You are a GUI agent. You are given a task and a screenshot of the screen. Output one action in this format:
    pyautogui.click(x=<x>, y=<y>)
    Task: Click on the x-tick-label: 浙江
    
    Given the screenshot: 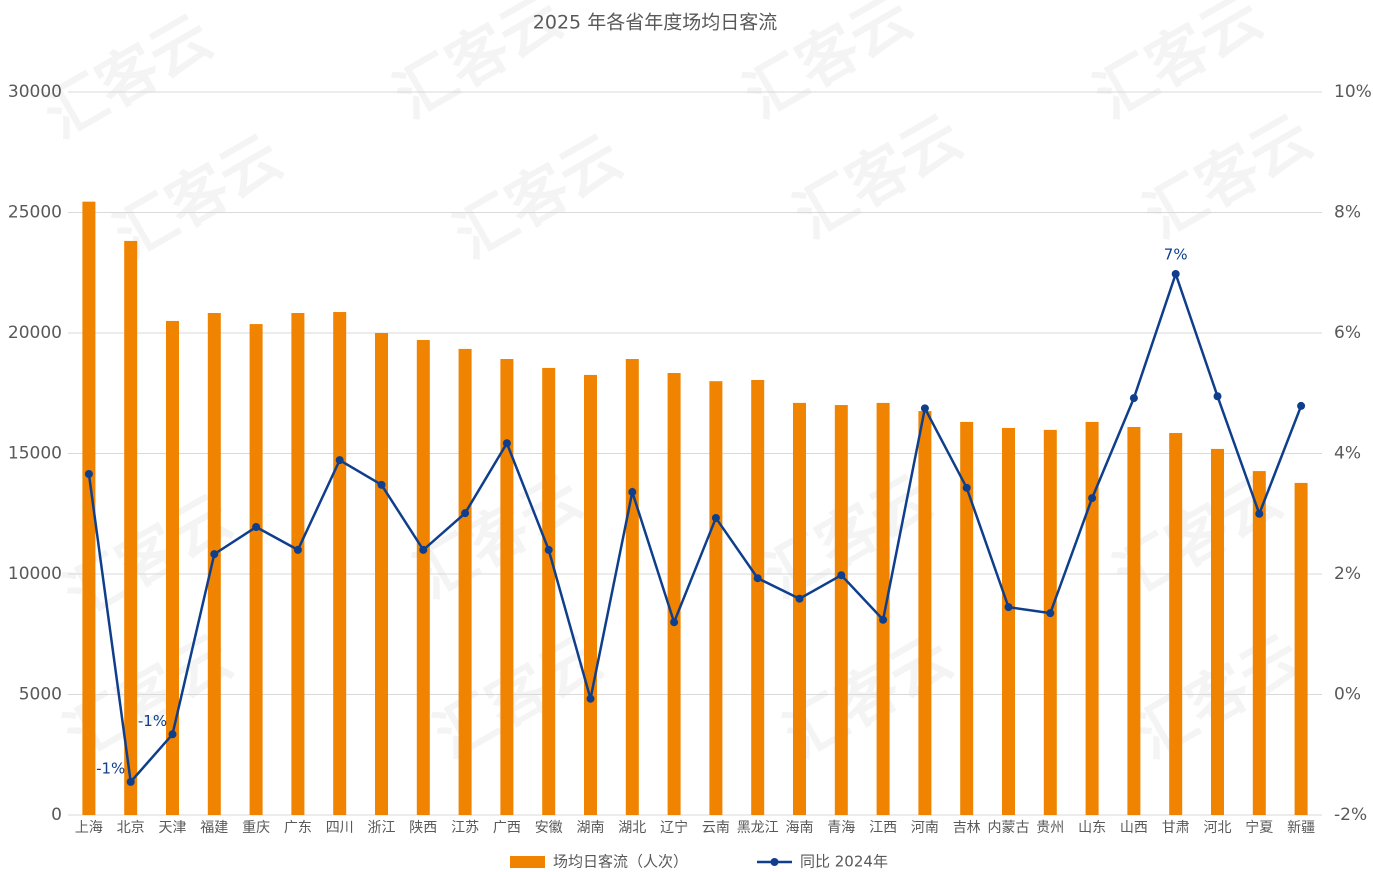 What is the action you would take?
    pyautogui.click(x=382, y=828)
    